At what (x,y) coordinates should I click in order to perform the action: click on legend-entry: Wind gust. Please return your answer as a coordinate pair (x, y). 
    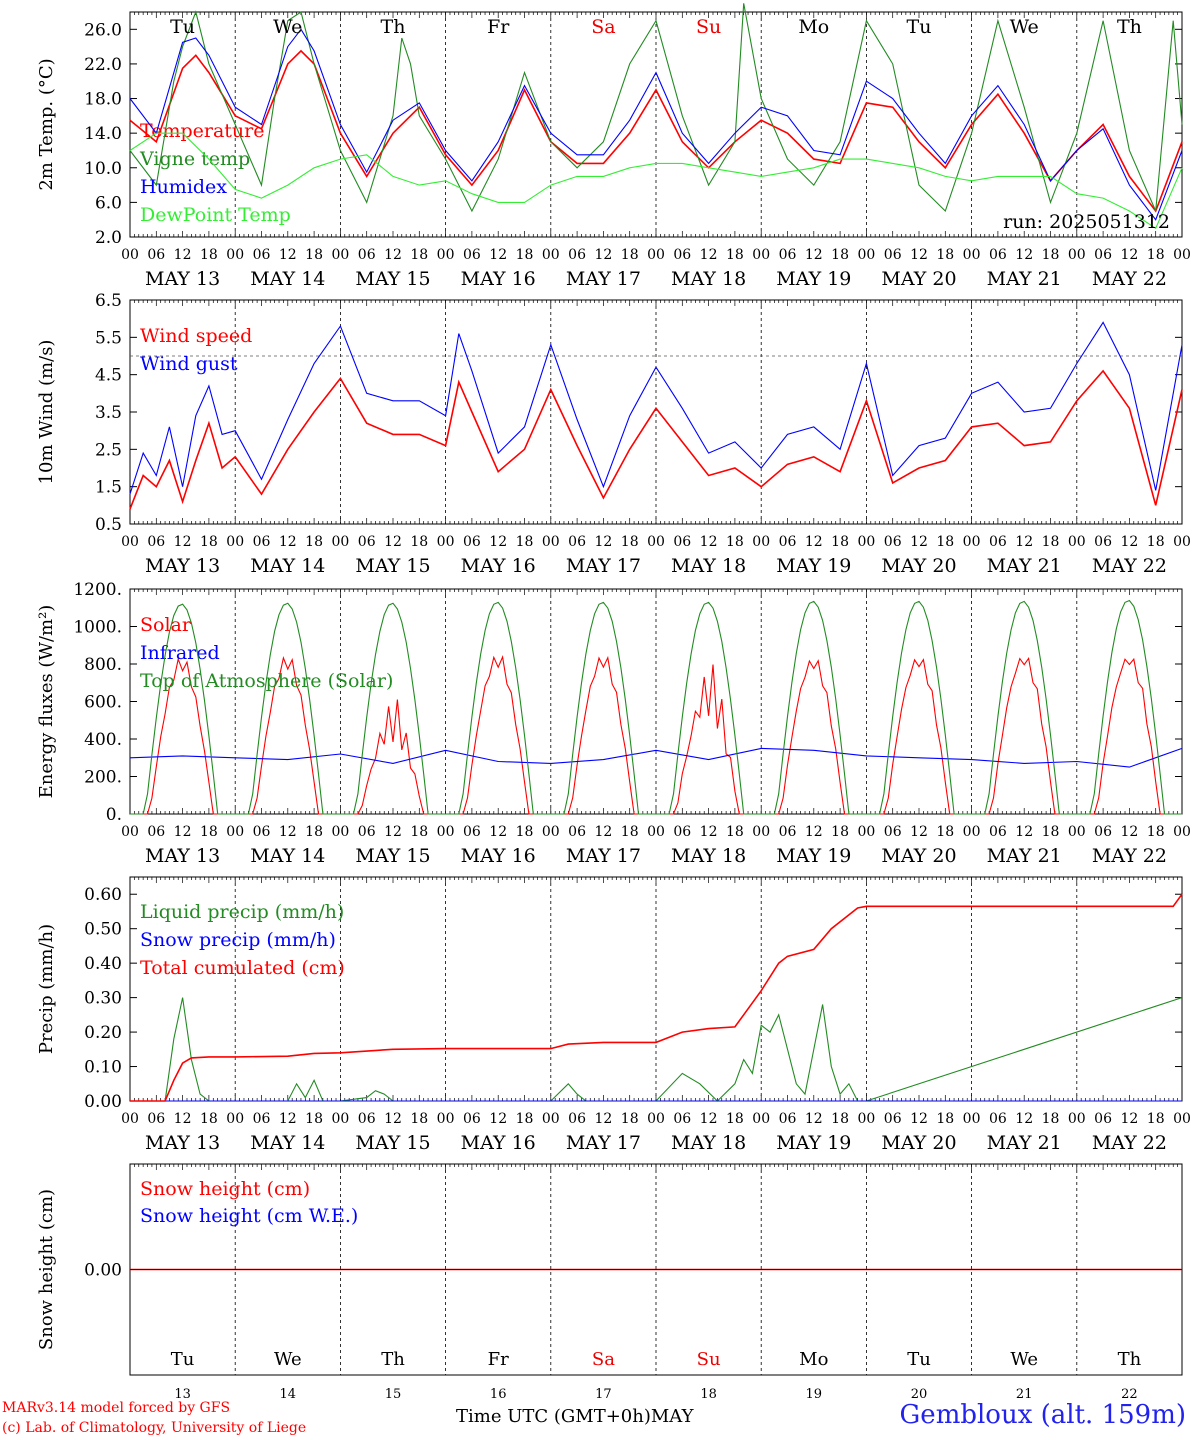
    Looking at the image, I should click on (189, 364).